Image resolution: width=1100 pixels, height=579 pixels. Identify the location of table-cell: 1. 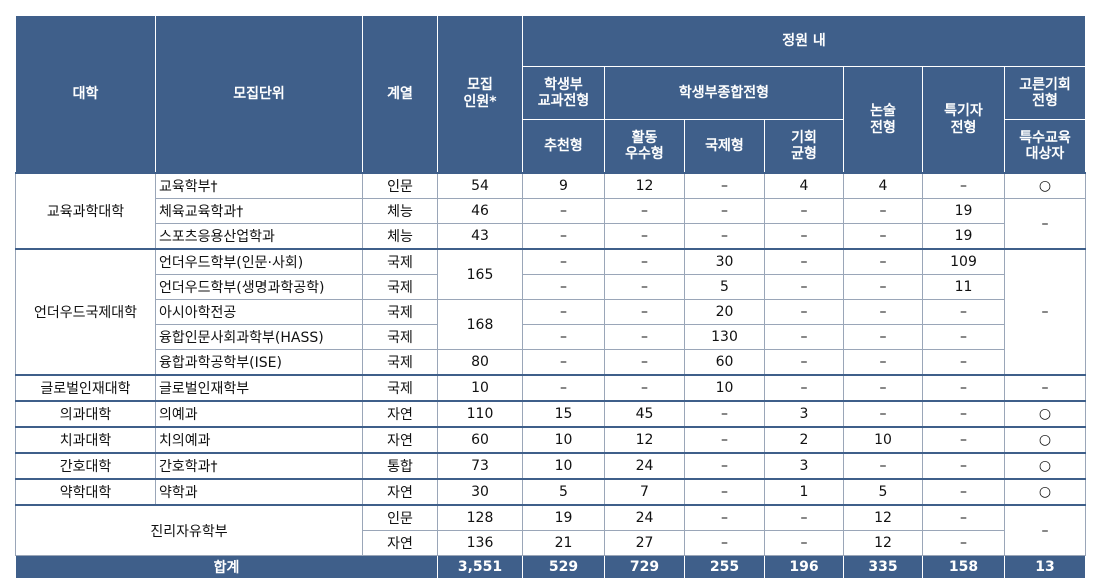
(804, 492).